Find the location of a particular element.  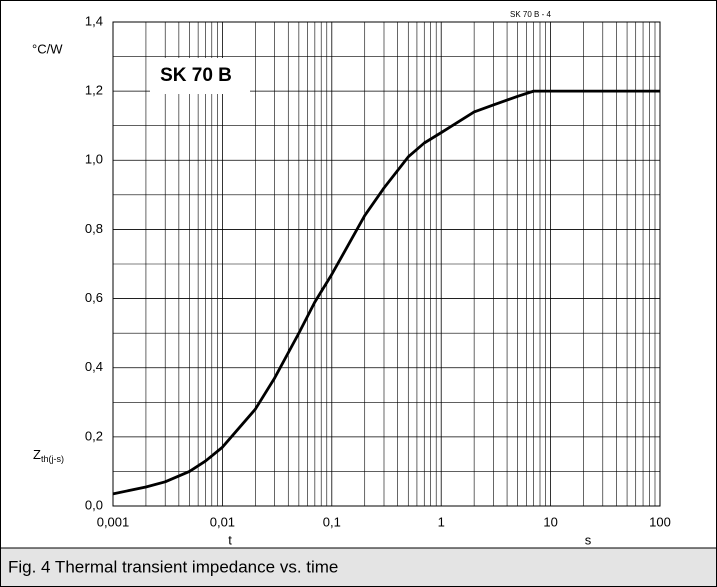

x-unit: s is located at coordinates (588, 539).